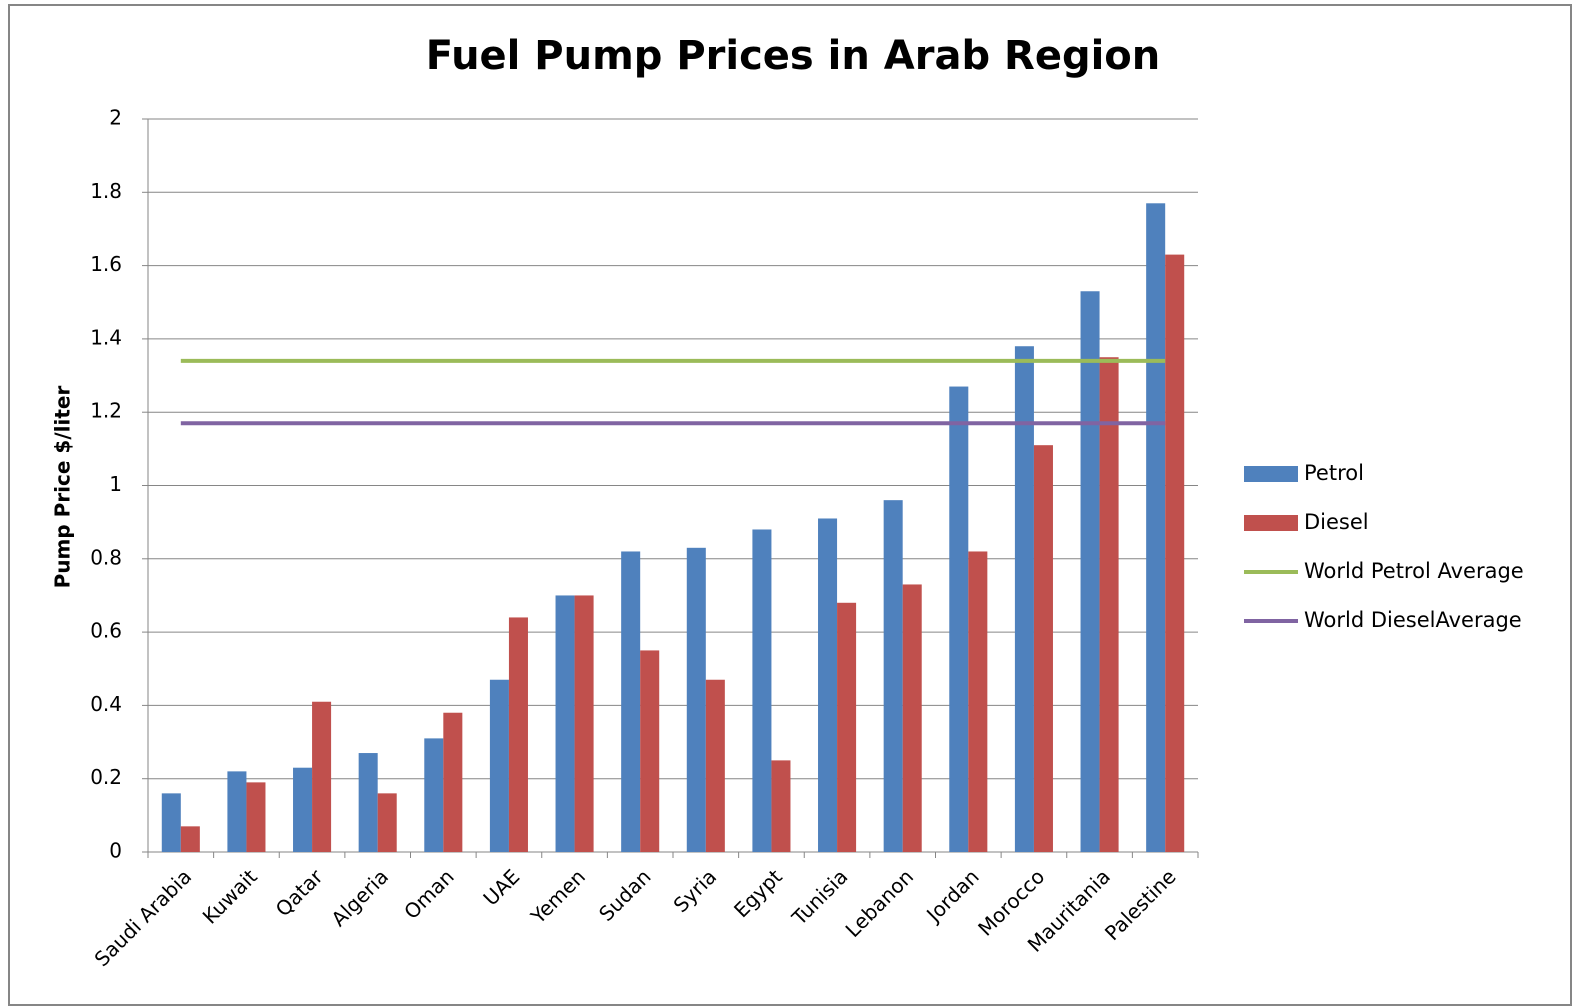 The width and height of the screenshot is (1574, 1007). I want to click on legend-label: Petrol, so click(1334, 473).